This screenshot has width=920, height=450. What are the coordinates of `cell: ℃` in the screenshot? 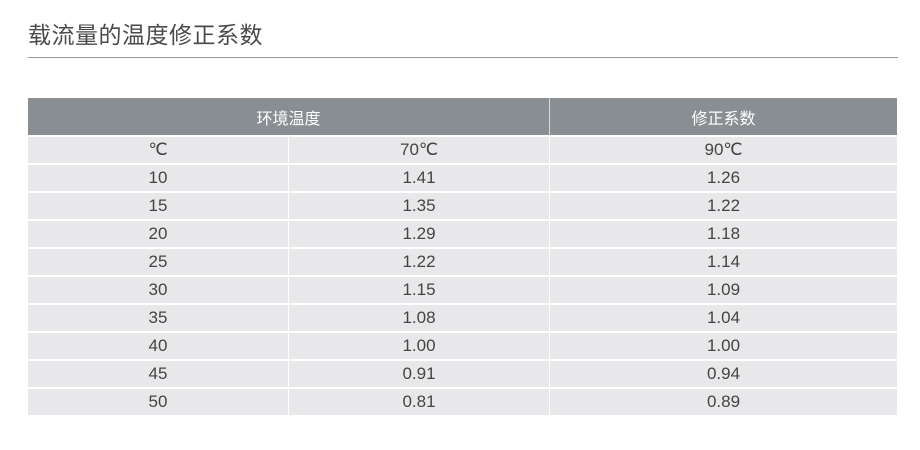 It's located at (158, 149).